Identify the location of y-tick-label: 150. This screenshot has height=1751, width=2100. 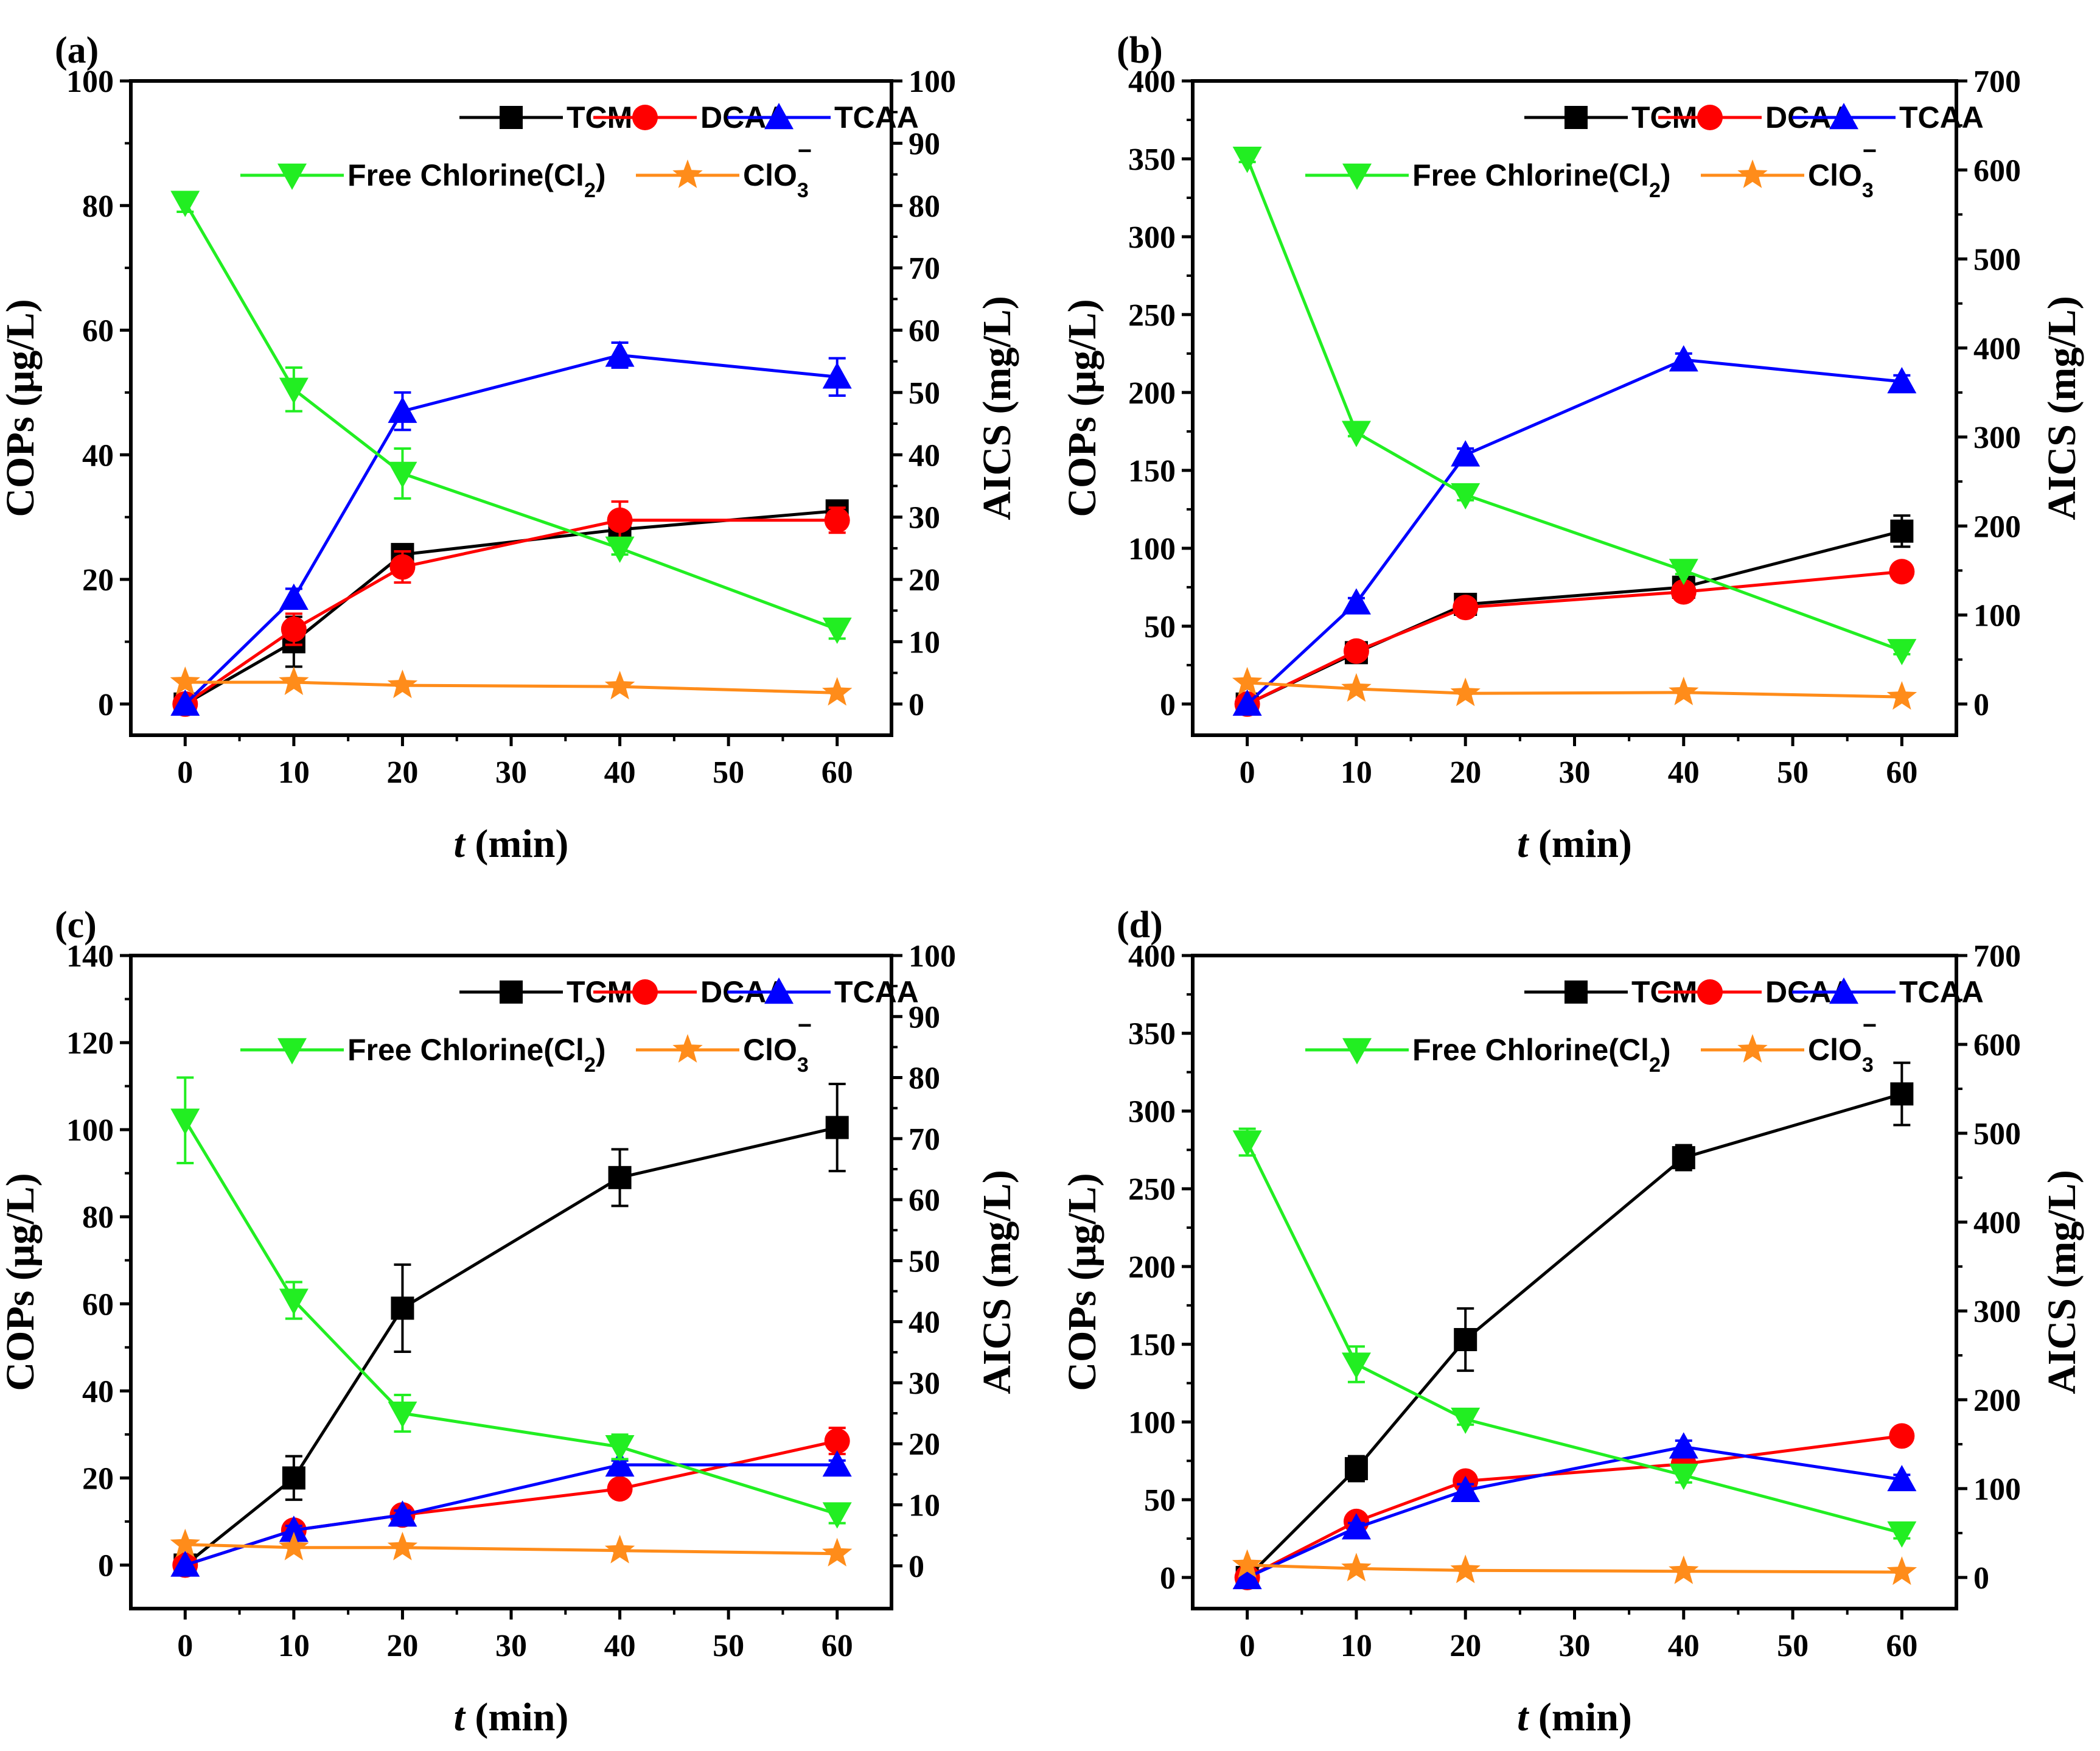
(1152, 472).